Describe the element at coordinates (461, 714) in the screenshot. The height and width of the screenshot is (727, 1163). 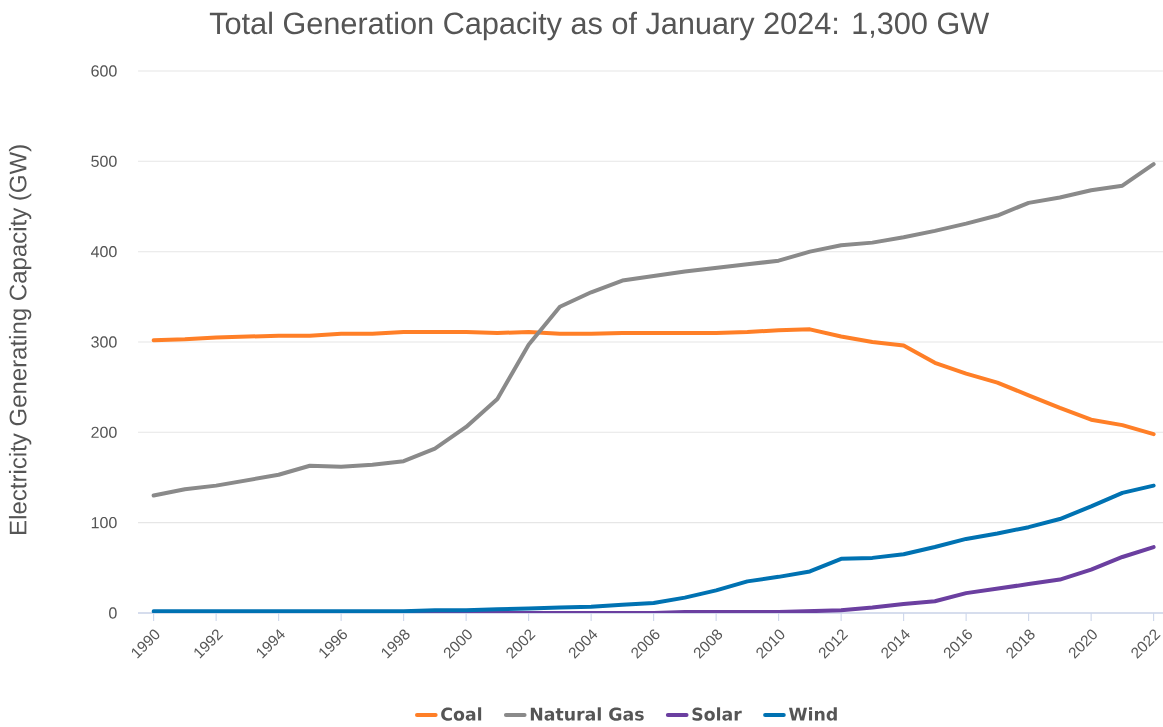
I see `legend-label: Coal` at that location.